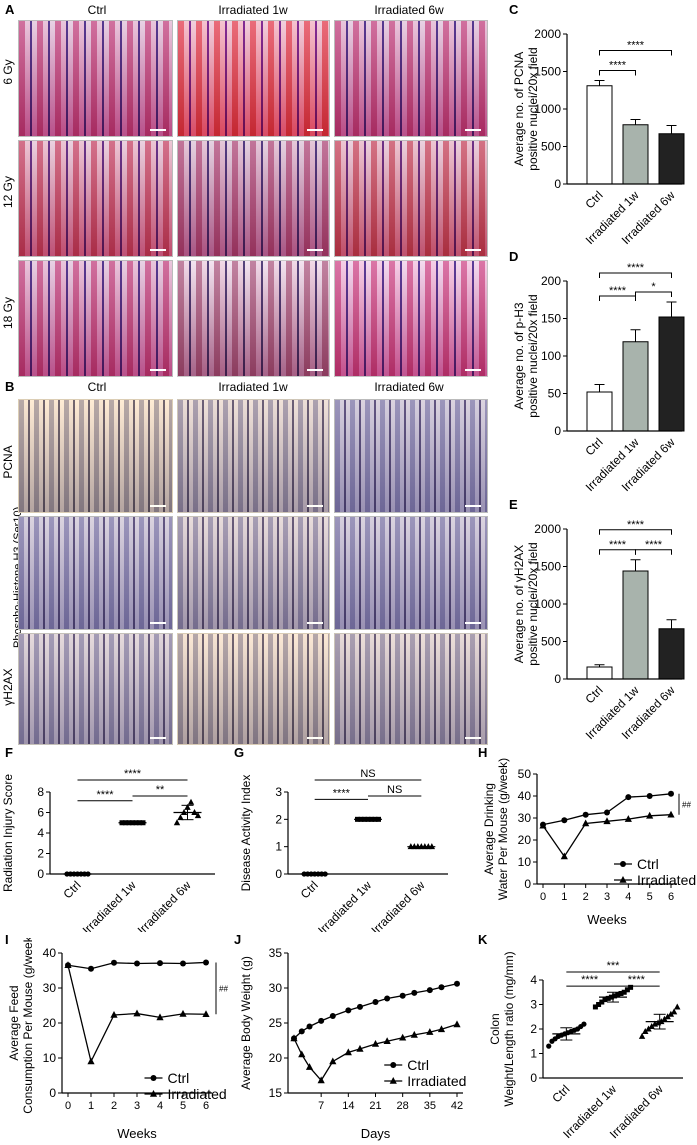 The height and width of the screenshot is (1145, 697). I want to click on c-ylabel-line-1: positive nuclei/20x field, so click(533, 108).